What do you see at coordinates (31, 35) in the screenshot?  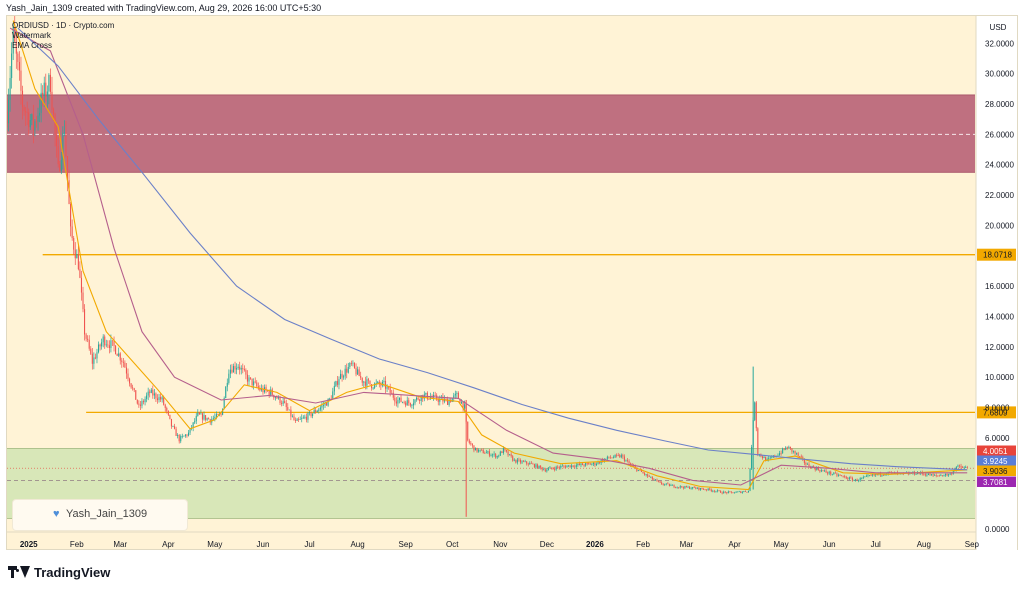 I see `watermark-indicator-label: Watermark` at bounding box center [31, 35].